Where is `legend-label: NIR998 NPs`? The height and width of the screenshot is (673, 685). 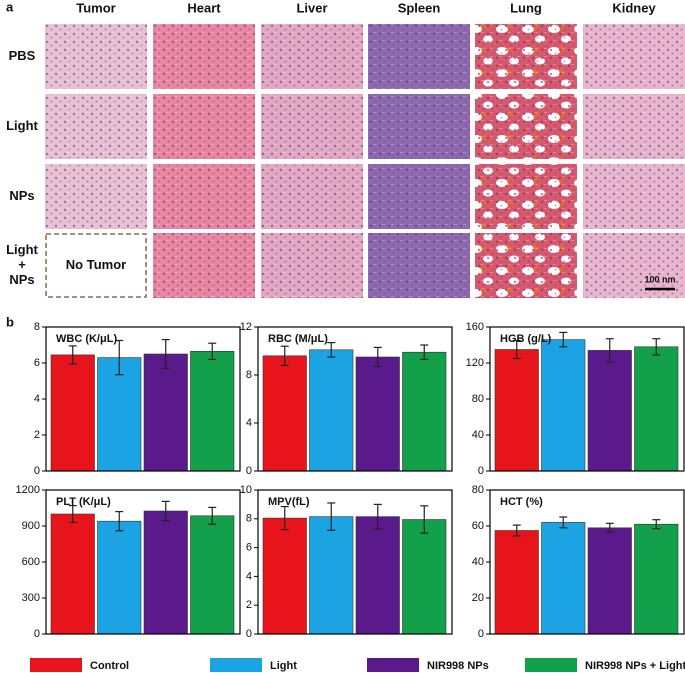 legend-label: NIR998 NPs is located at coordinates (458, 666).